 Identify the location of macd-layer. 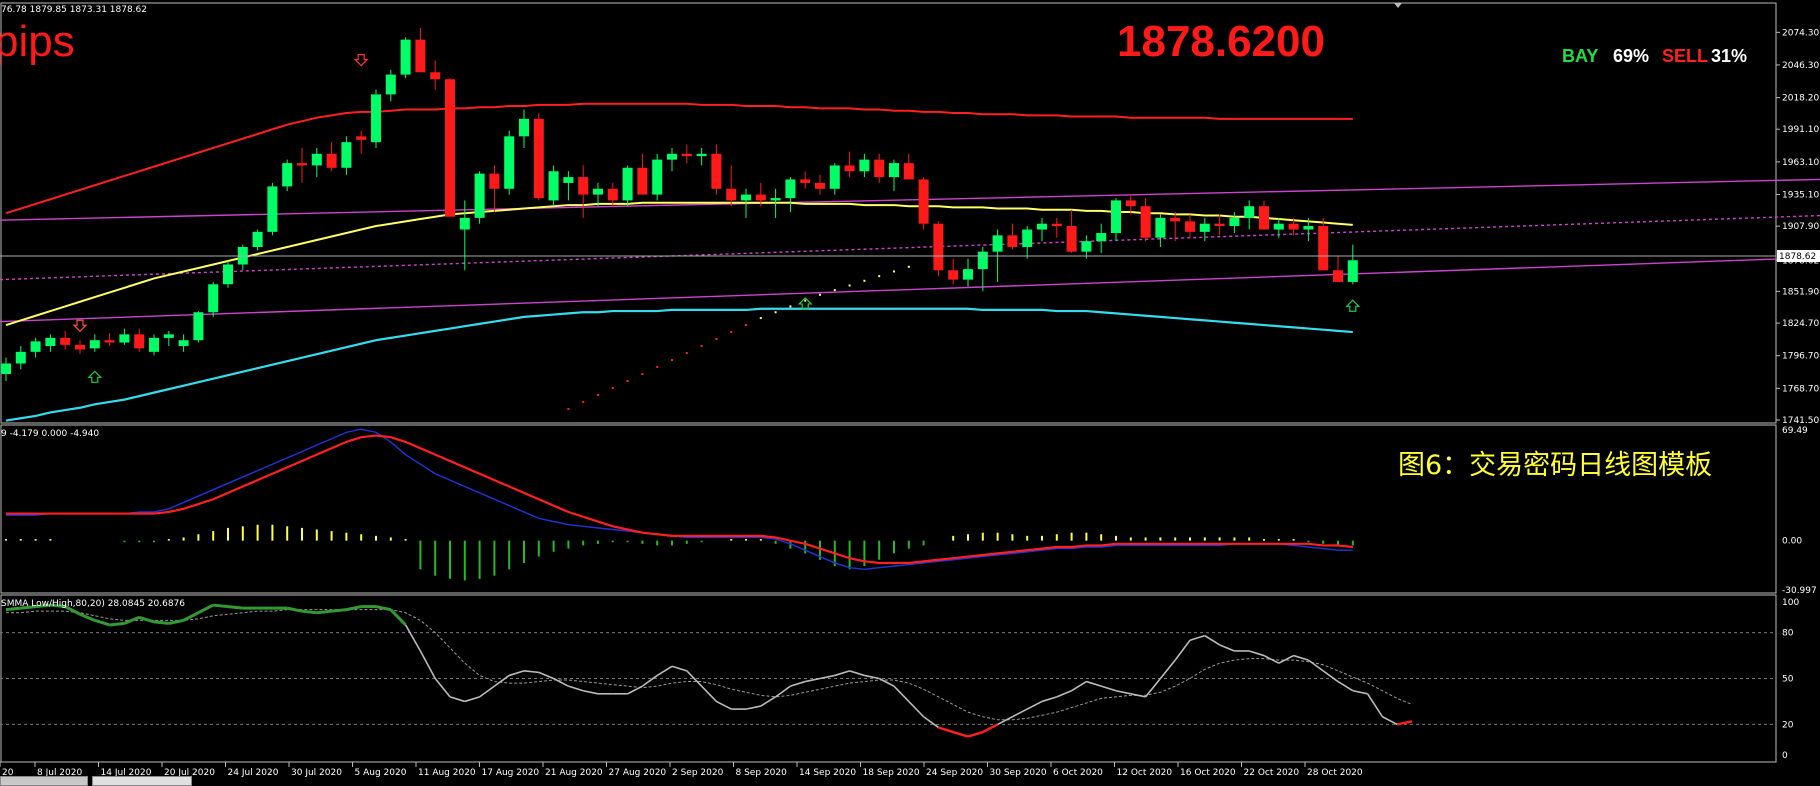
(679, 504).